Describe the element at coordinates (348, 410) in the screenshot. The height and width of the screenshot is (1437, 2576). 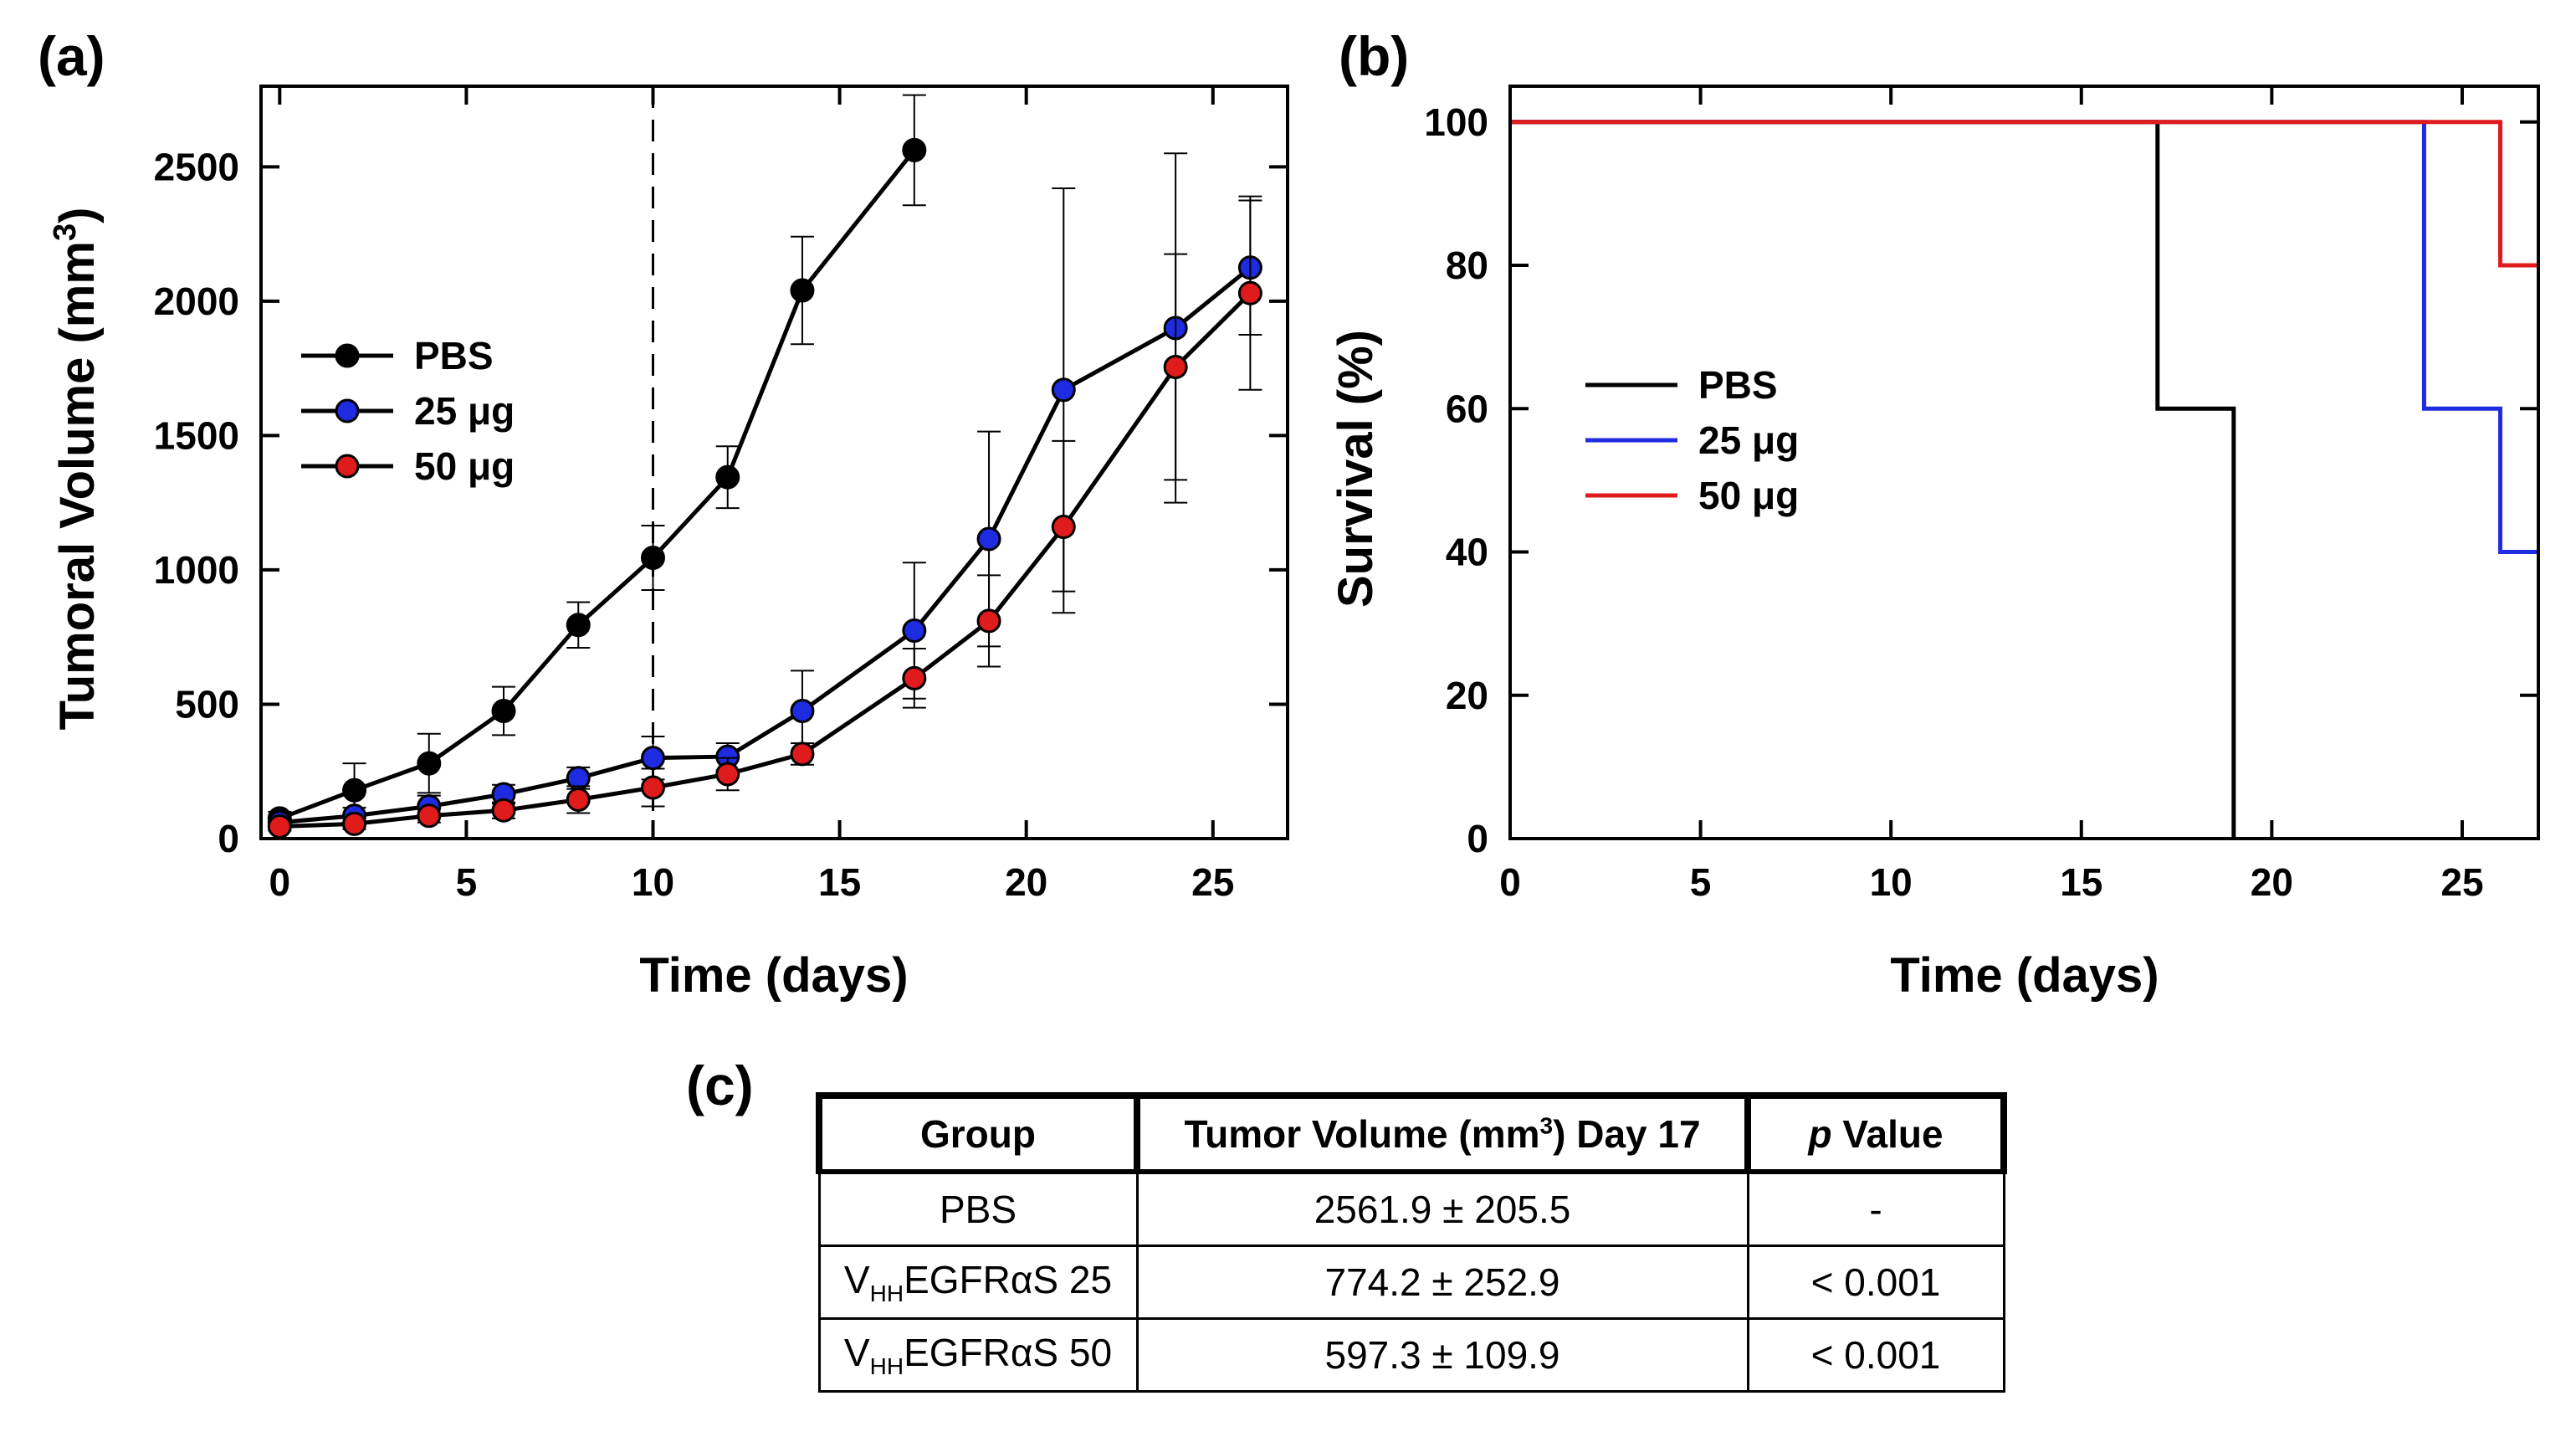
I see `legend-marker-25-g` at that location.